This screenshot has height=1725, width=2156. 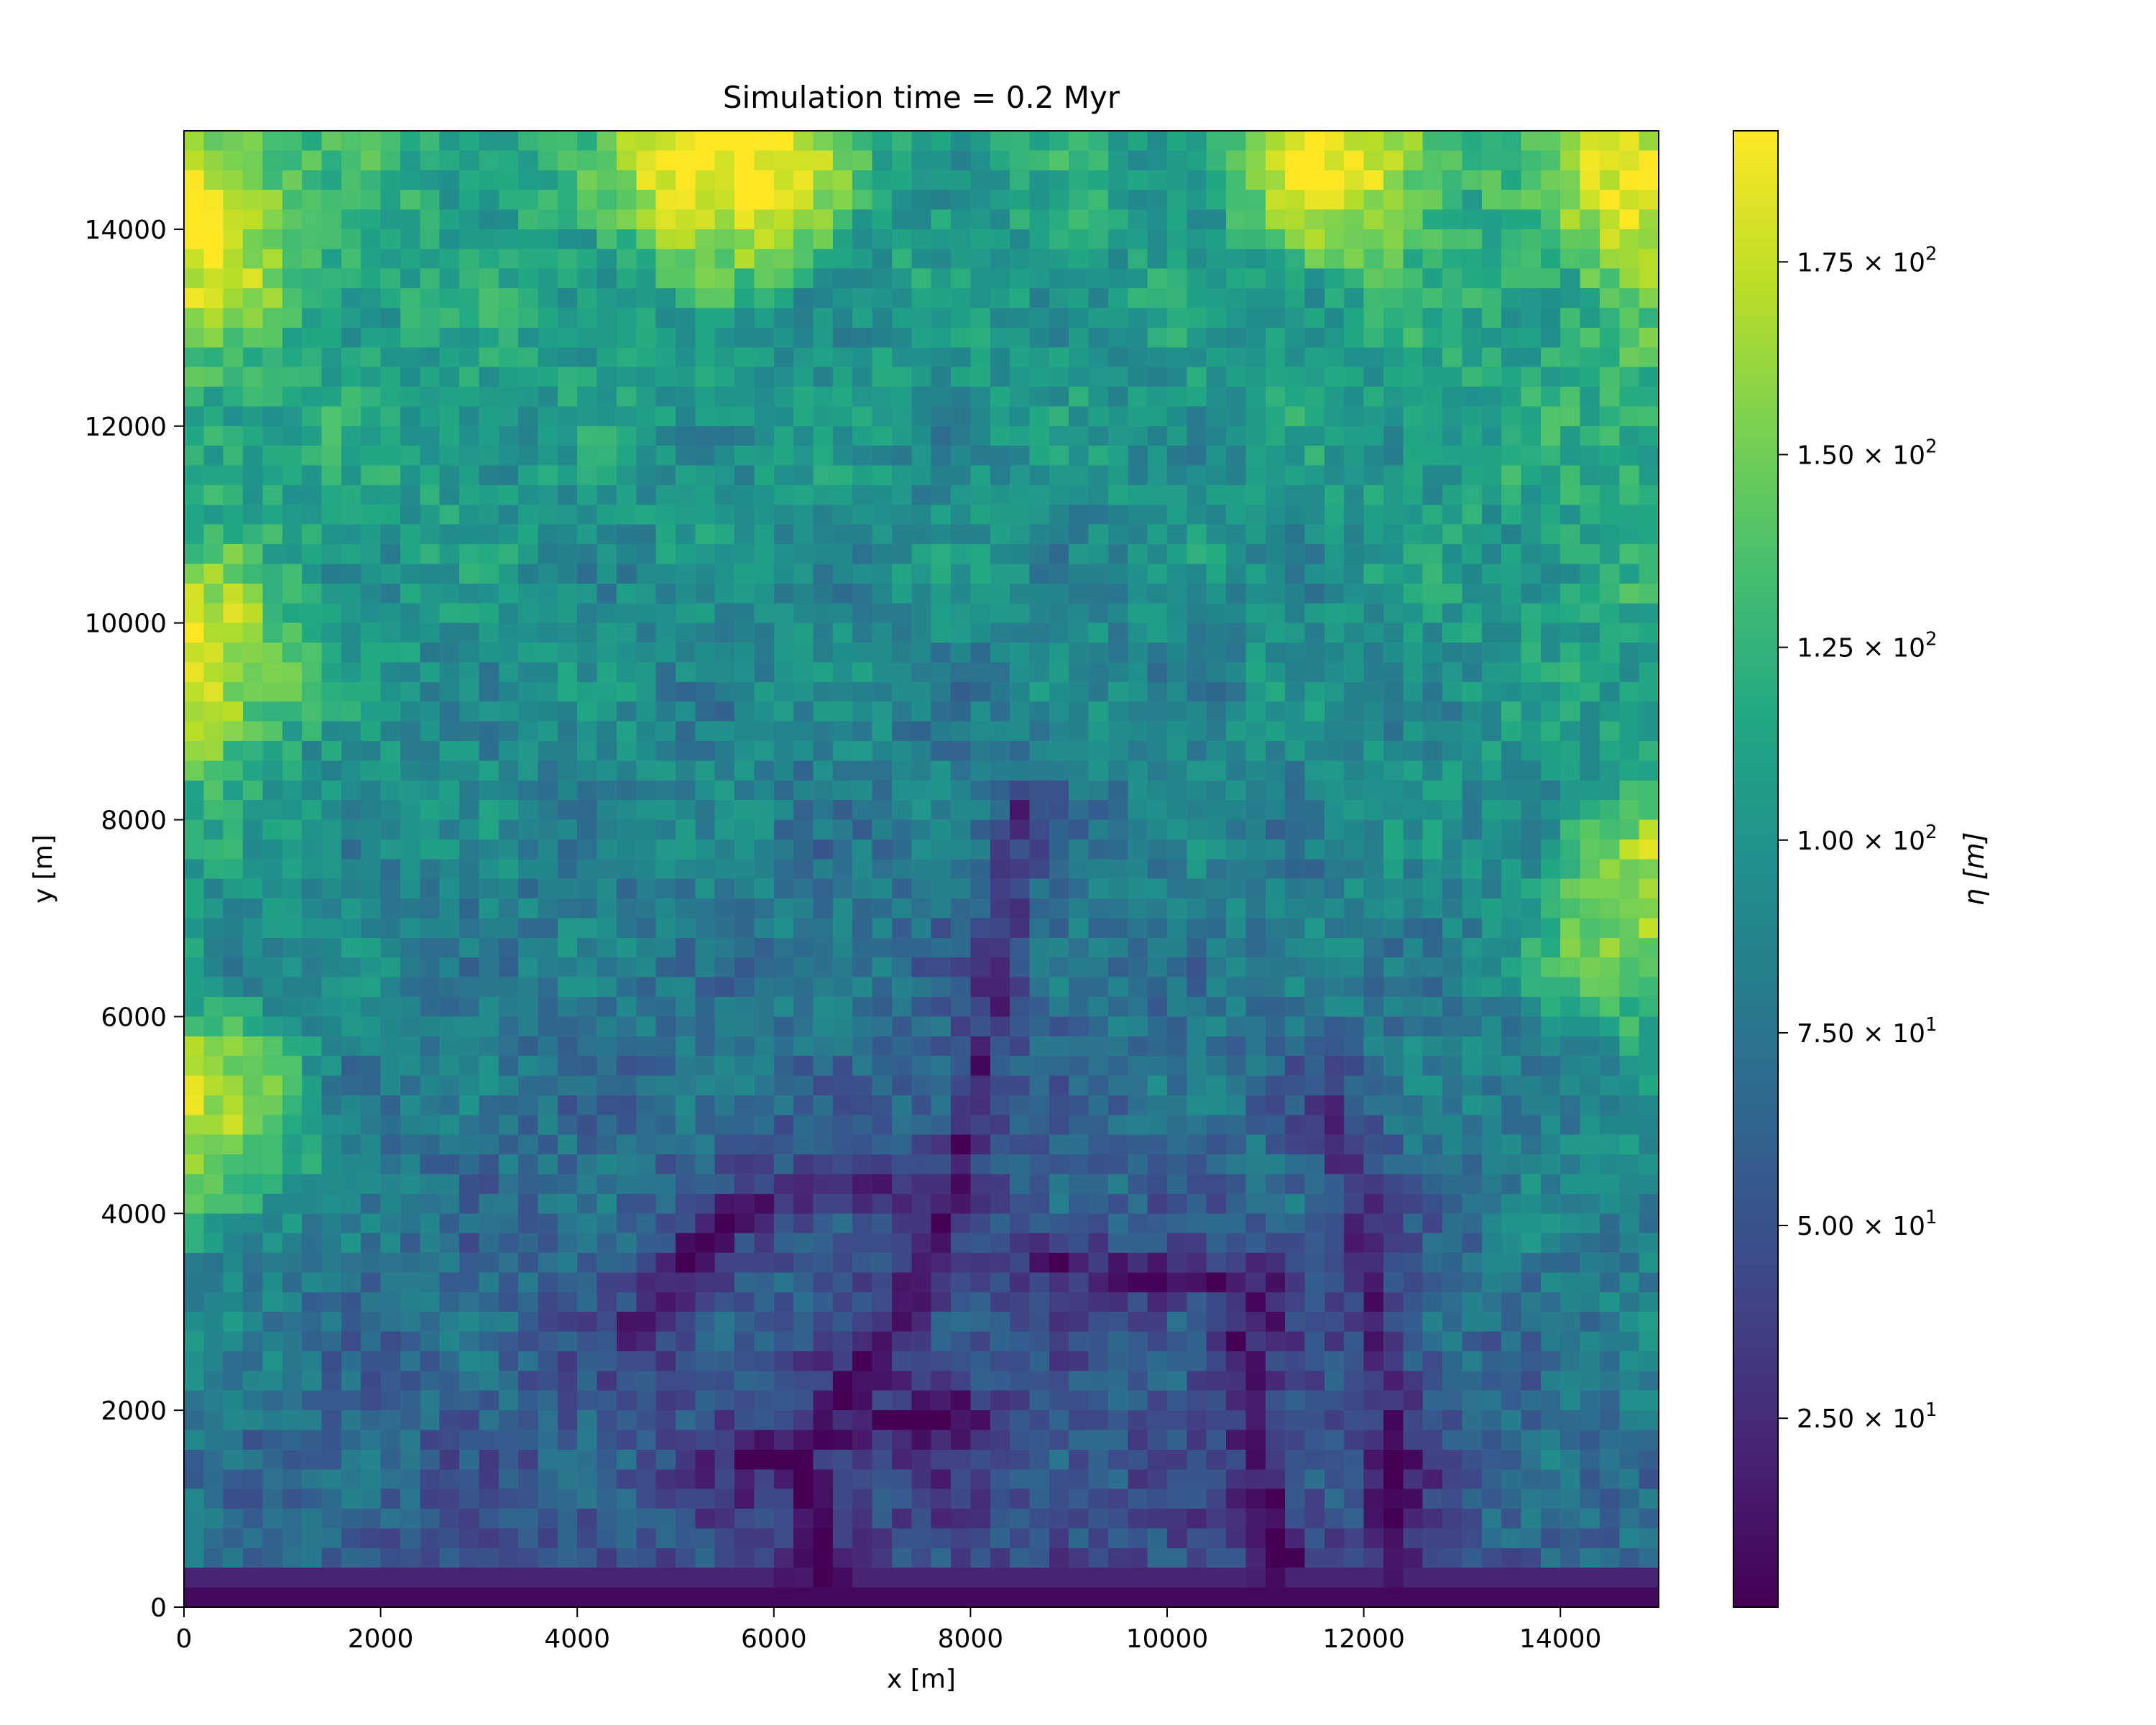 I want to click on colorbar-tick-label: 2.50 × 10¹, so click(x=1867, y=1416).